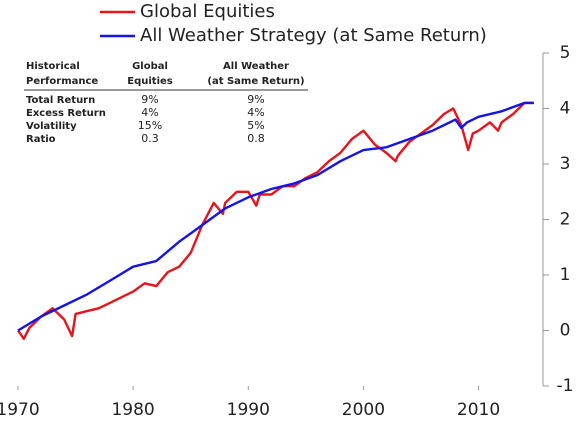 The image size is (588, 426). Describe the element at coordinates (53, 66) in the screenshot. I see `table-header: Historical` at that location.